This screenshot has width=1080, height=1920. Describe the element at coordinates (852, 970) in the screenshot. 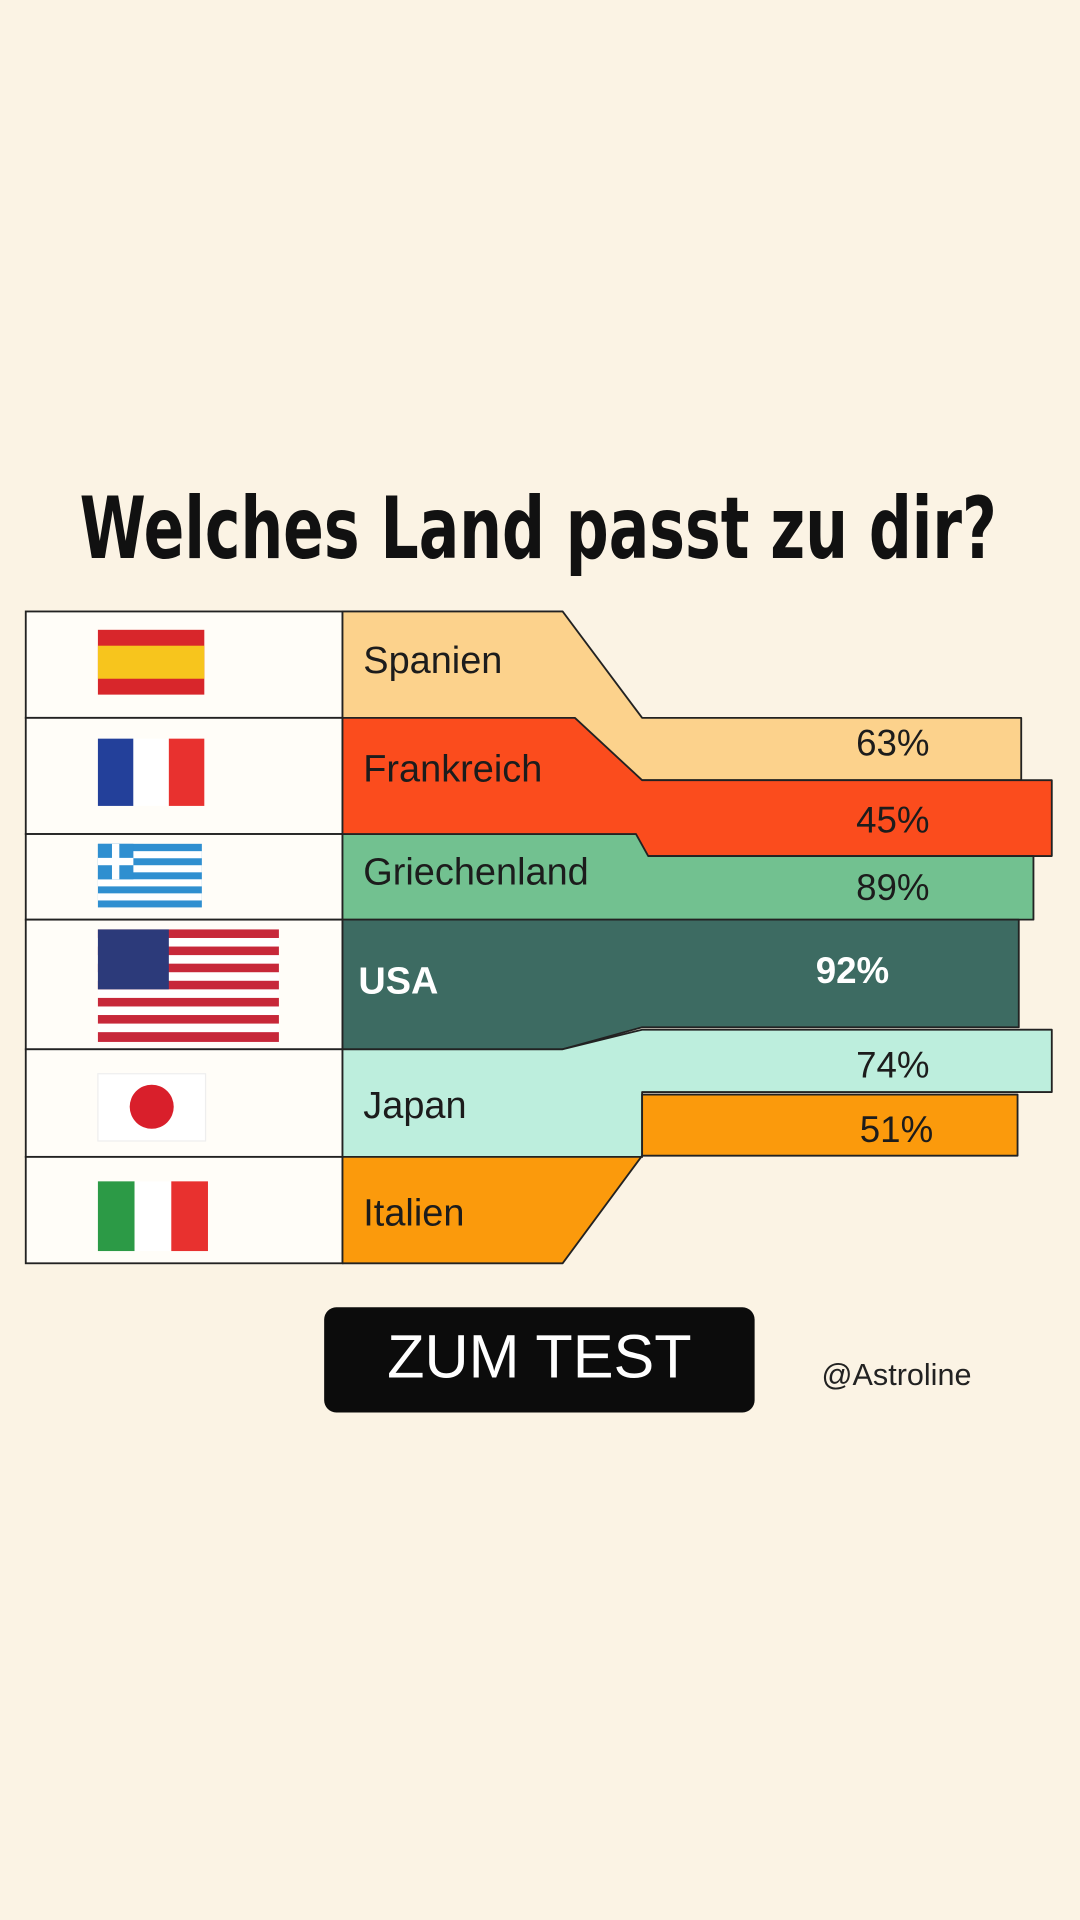

I see `percent-label: 92%` at that location.